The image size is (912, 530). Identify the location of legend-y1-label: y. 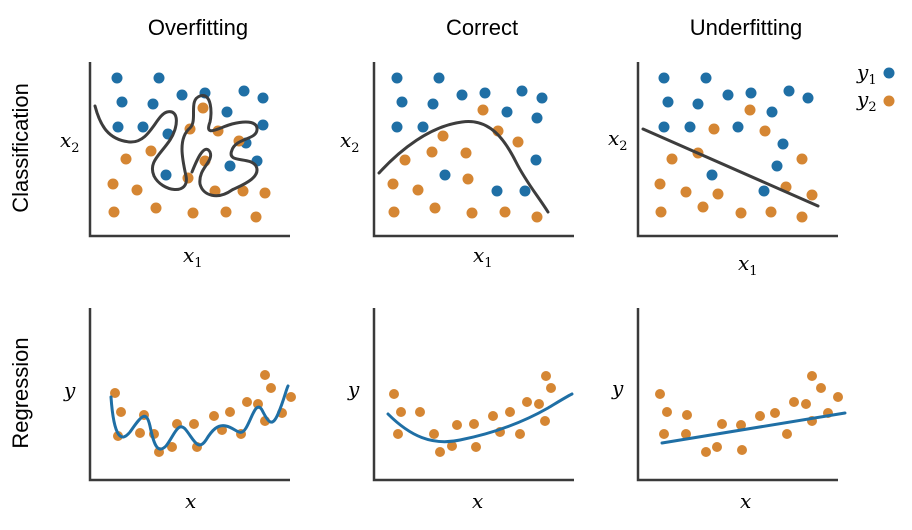
(862, 72).